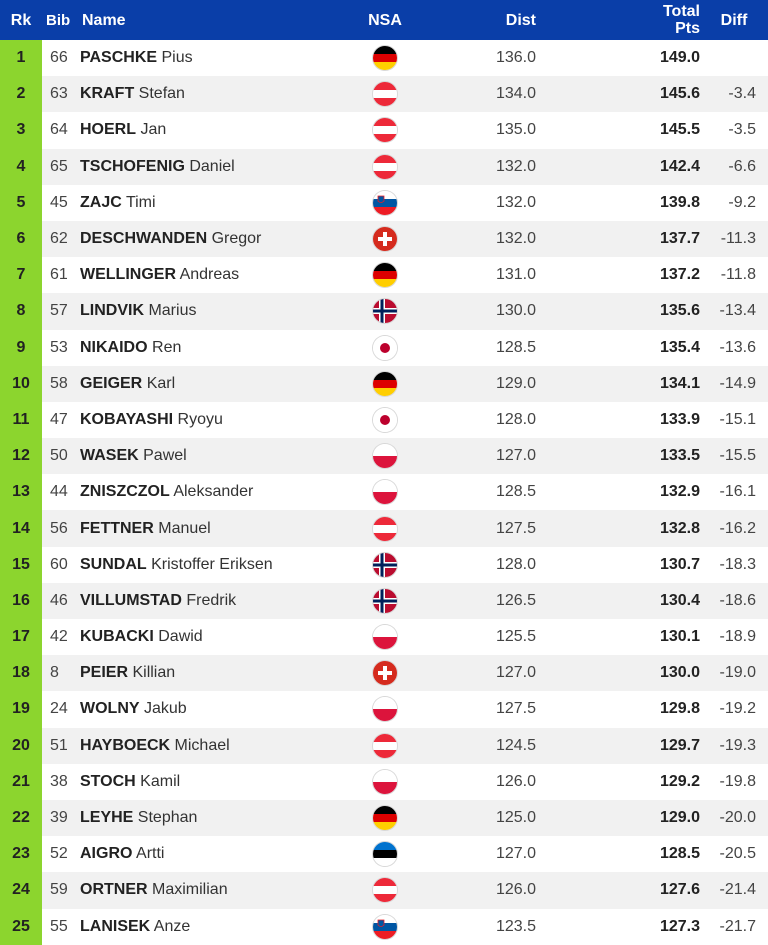 The width and height of the screenshot is (768, 945). I want to click on athlete-last-name: ORTNER, so click(114, 890).